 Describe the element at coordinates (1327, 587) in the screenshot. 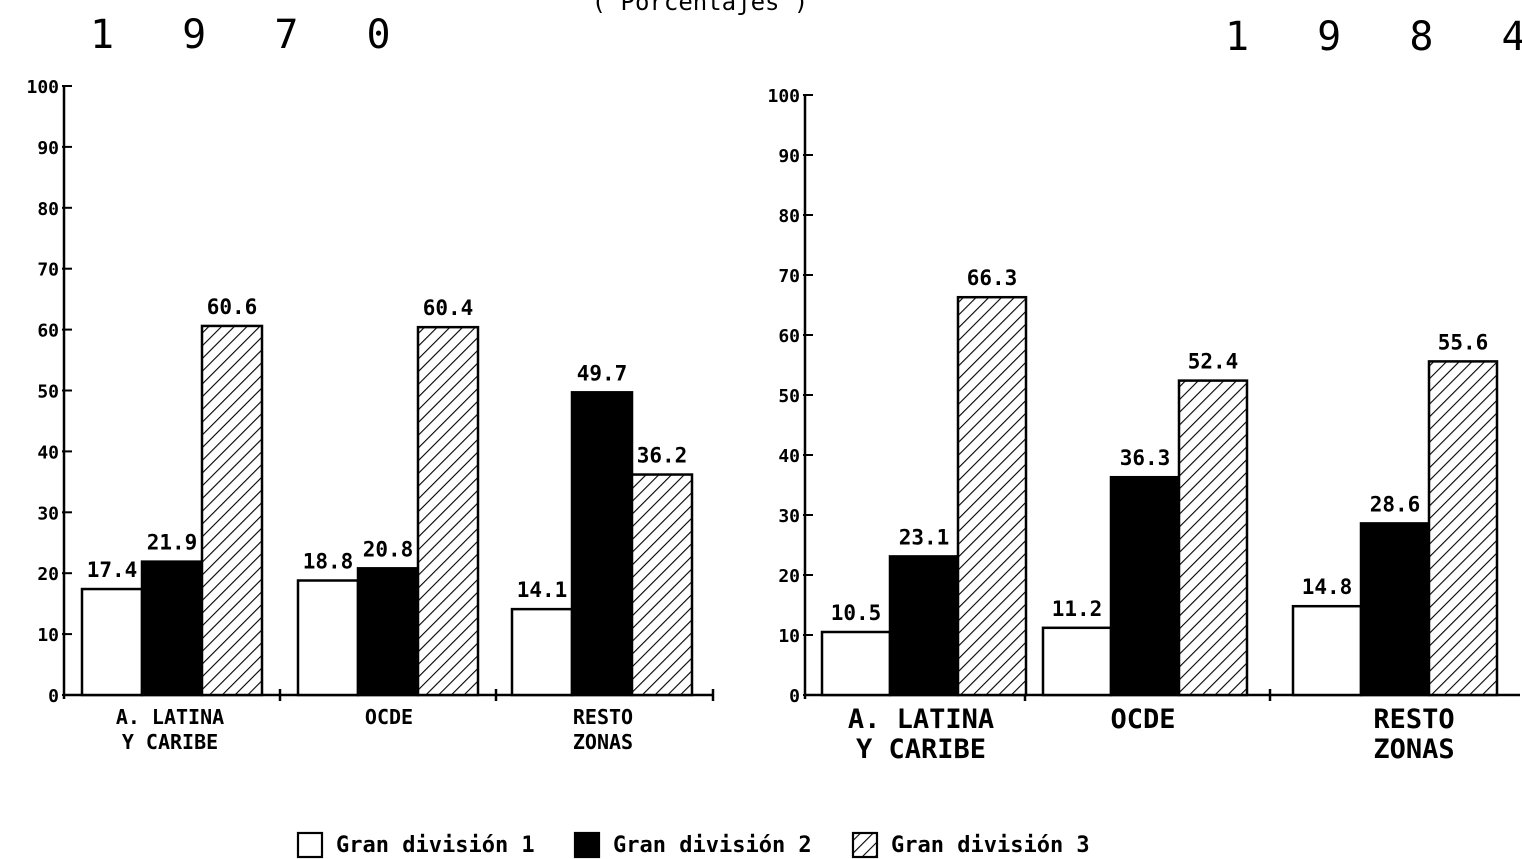

I see `bar-value-label: 14.8` at that location.